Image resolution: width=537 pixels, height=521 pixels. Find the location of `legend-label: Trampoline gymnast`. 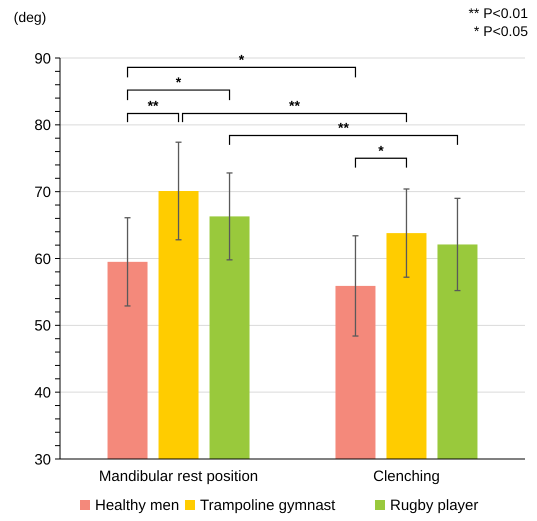

legend-label: Trampoline gymnast is located at coordinates (268, 505).